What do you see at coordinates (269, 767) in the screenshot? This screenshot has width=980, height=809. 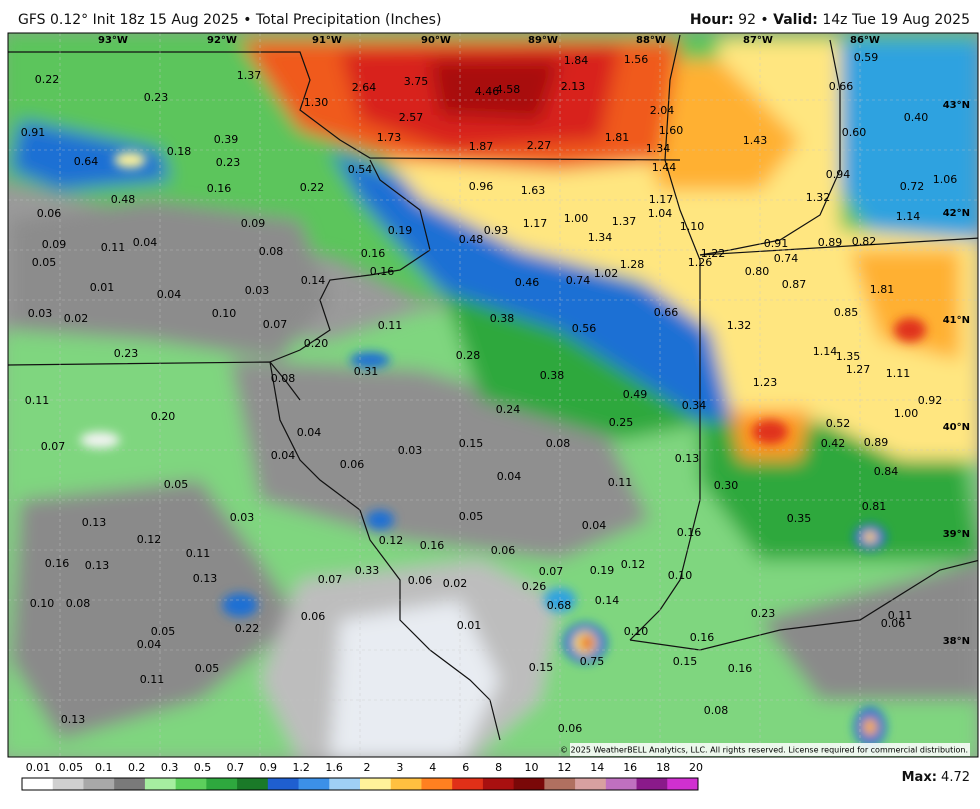 I see `scale-label: 0.9` at bounding box center [269, 767].